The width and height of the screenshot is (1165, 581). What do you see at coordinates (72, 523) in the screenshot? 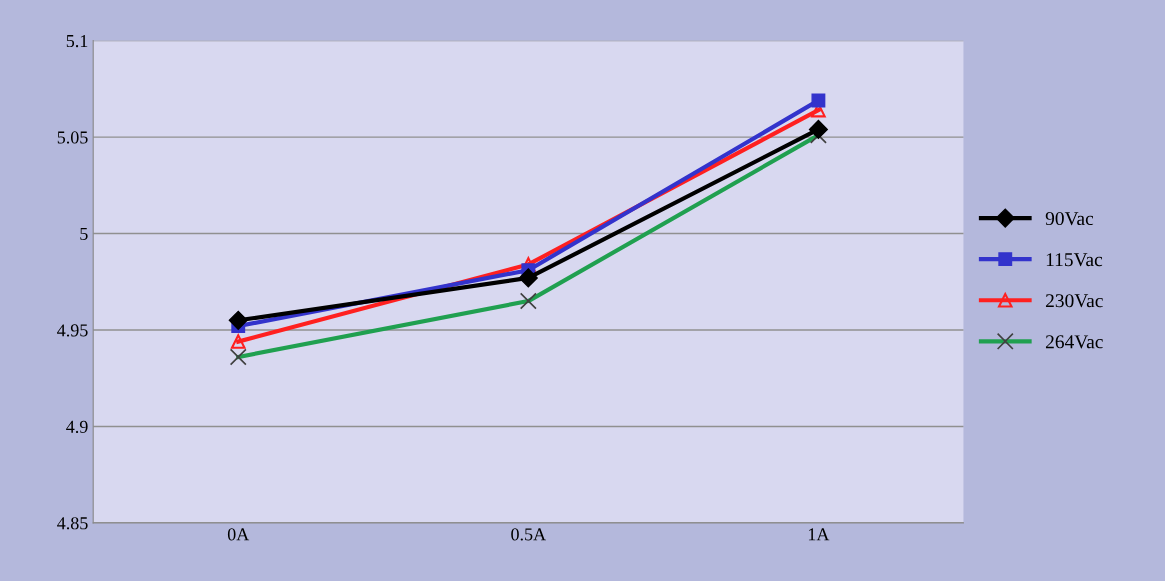
I see `y-tick-label: 4.85` at bounding box center [72, 523].